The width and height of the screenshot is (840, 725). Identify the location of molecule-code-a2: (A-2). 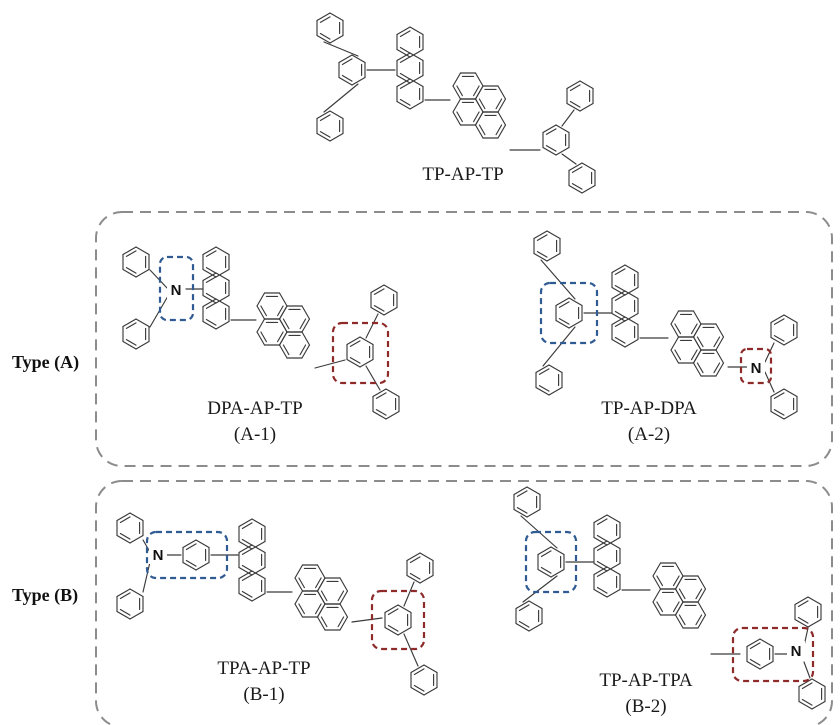
(649, 434).